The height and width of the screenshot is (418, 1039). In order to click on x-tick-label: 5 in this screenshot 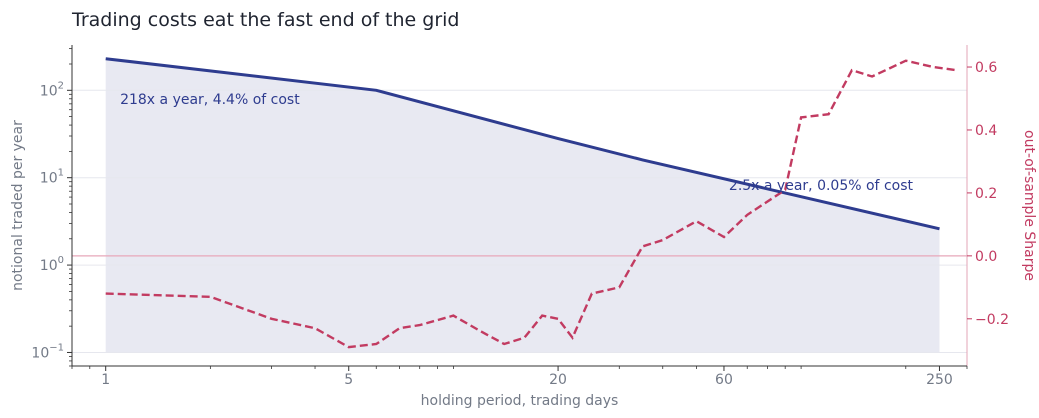, I will do `click(348, 380)`.